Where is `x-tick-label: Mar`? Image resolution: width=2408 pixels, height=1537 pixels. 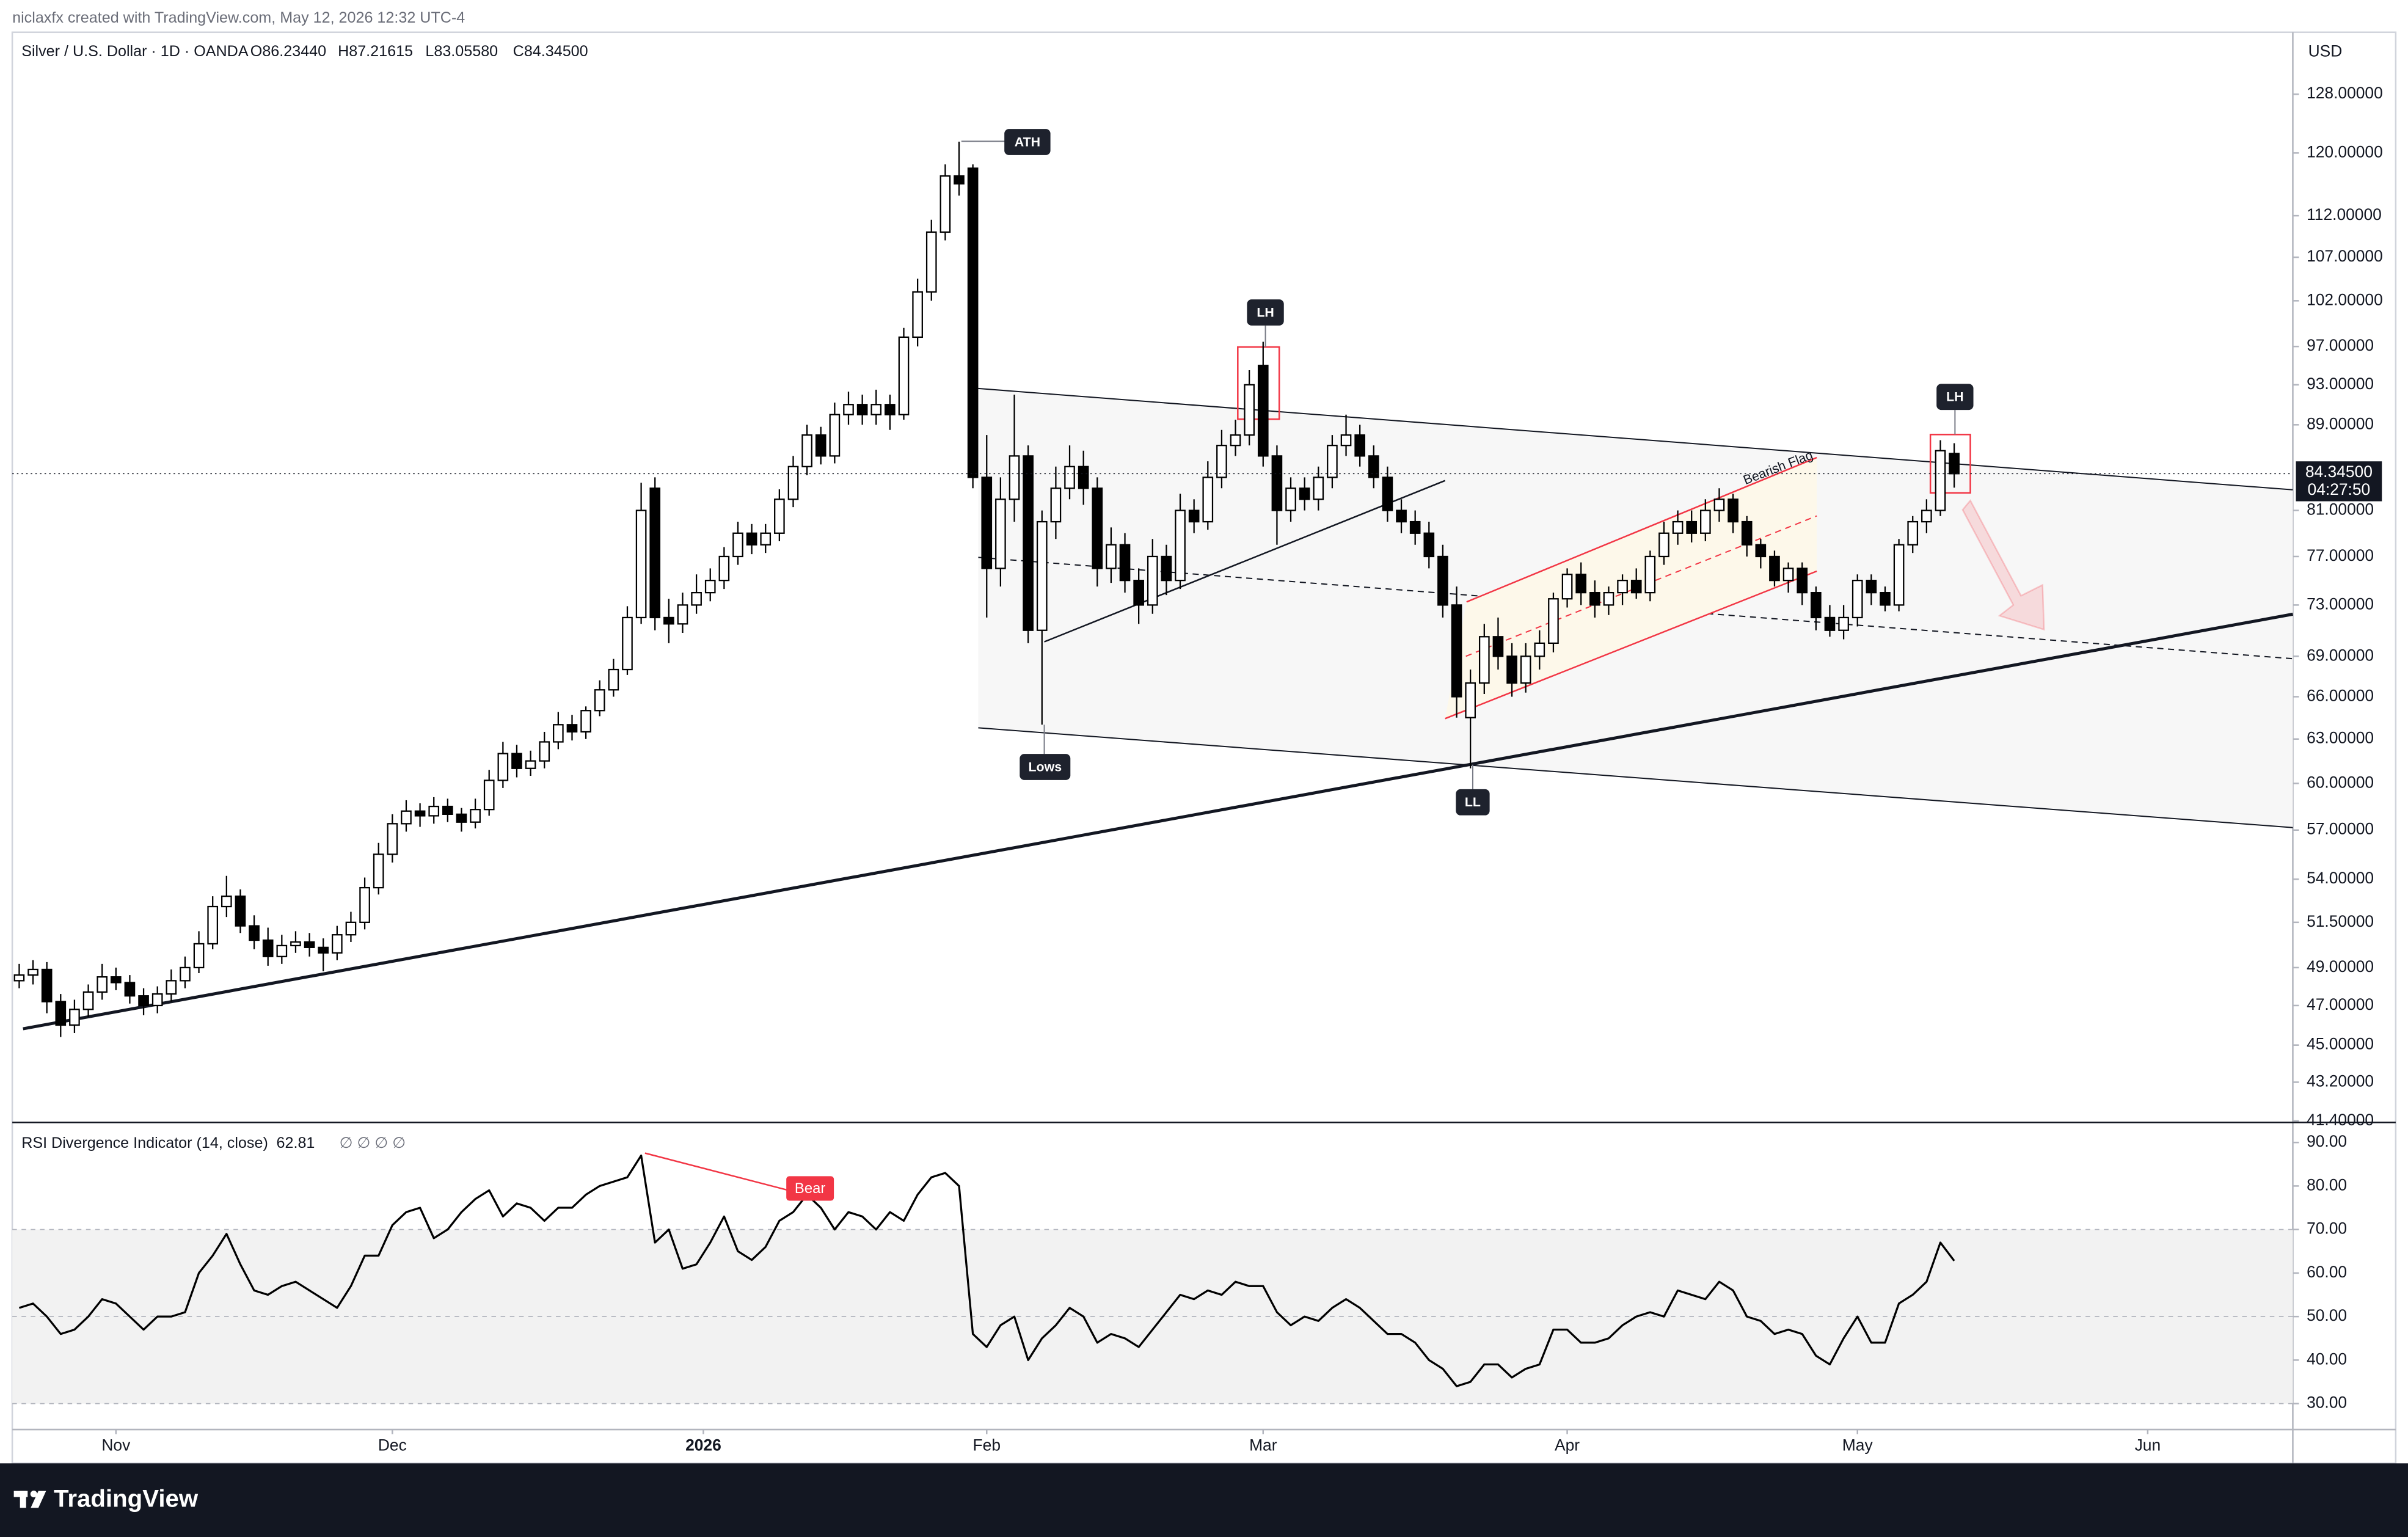
x-tick-label: Mar is located at coordinates (1263, 1445).